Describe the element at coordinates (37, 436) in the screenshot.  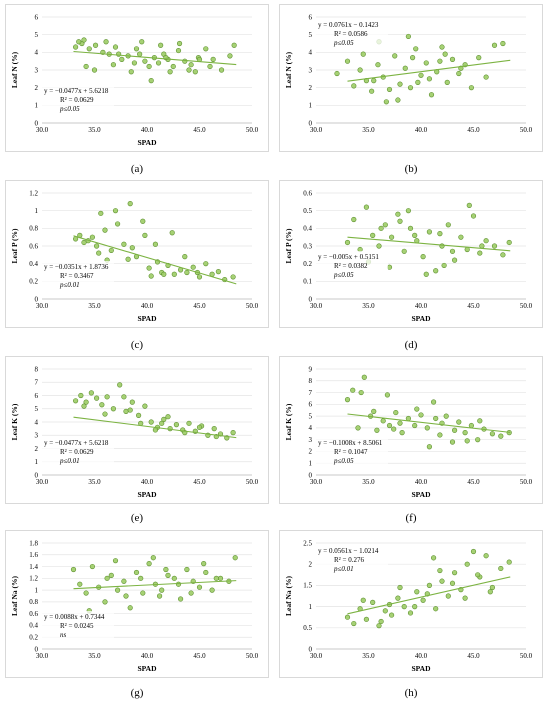
I see `y-tick-label: 3` at that location.